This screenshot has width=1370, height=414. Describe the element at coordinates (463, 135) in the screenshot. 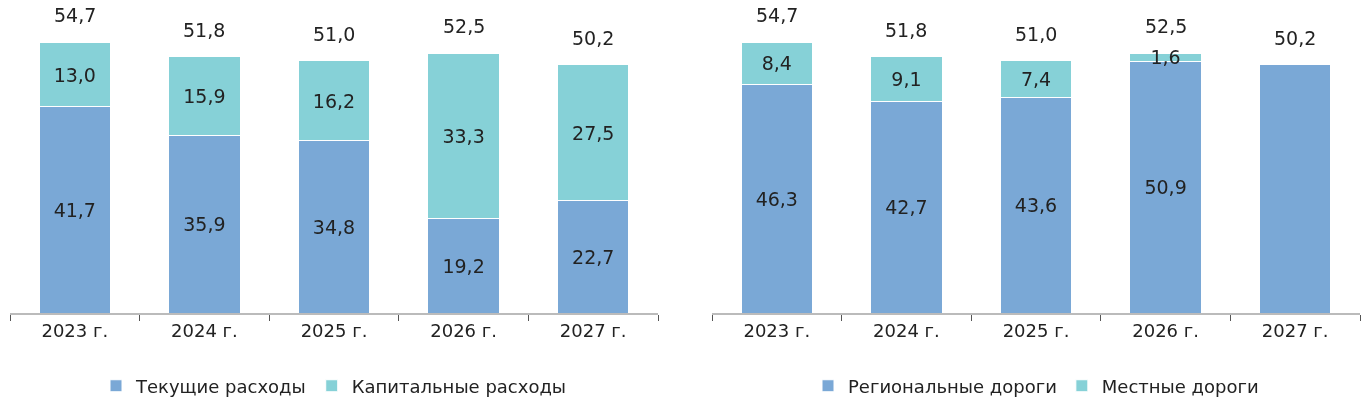

I see `data-label: 33,3` at that location.